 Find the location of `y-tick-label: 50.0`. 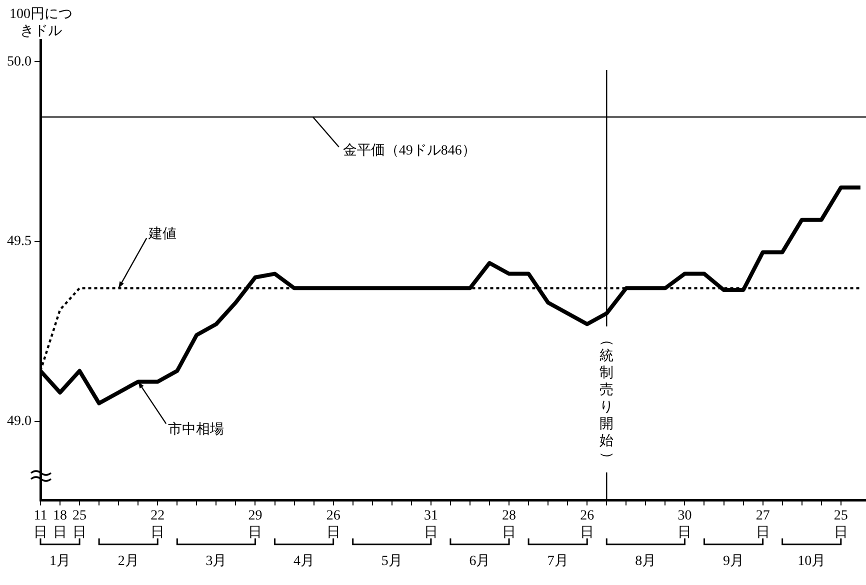

y-tick-label: 50.0 is located at coordinates (19, 62).